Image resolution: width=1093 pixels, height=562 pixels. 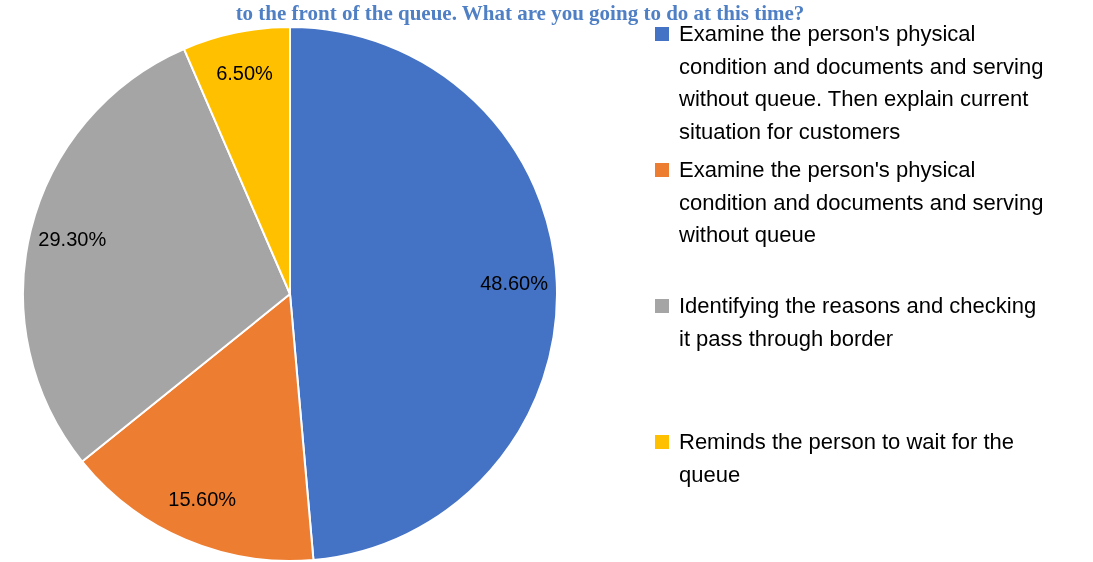 What do you see at coordinates (202, 498) in the screenshot?
I see `data-label: 15.60%` at bounding box center [202, 498].